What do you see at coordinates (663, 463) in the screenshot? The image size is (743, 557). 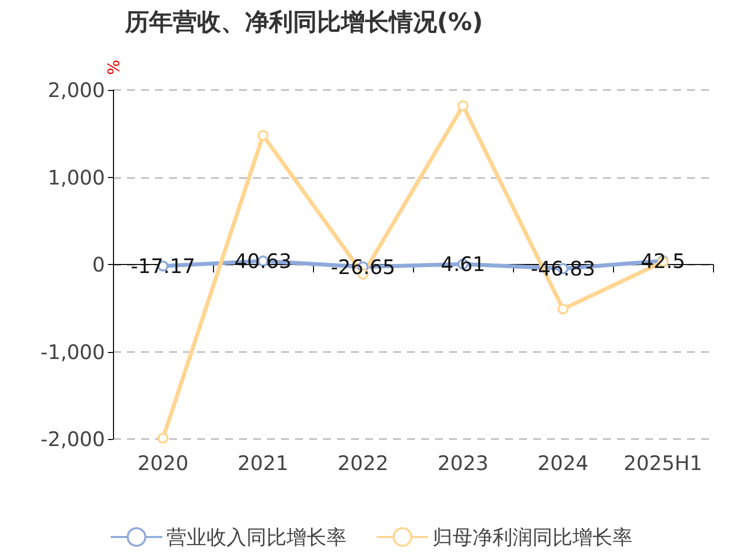 I see `x-tick-label: 2025H1` at bounding box center [663, 463].